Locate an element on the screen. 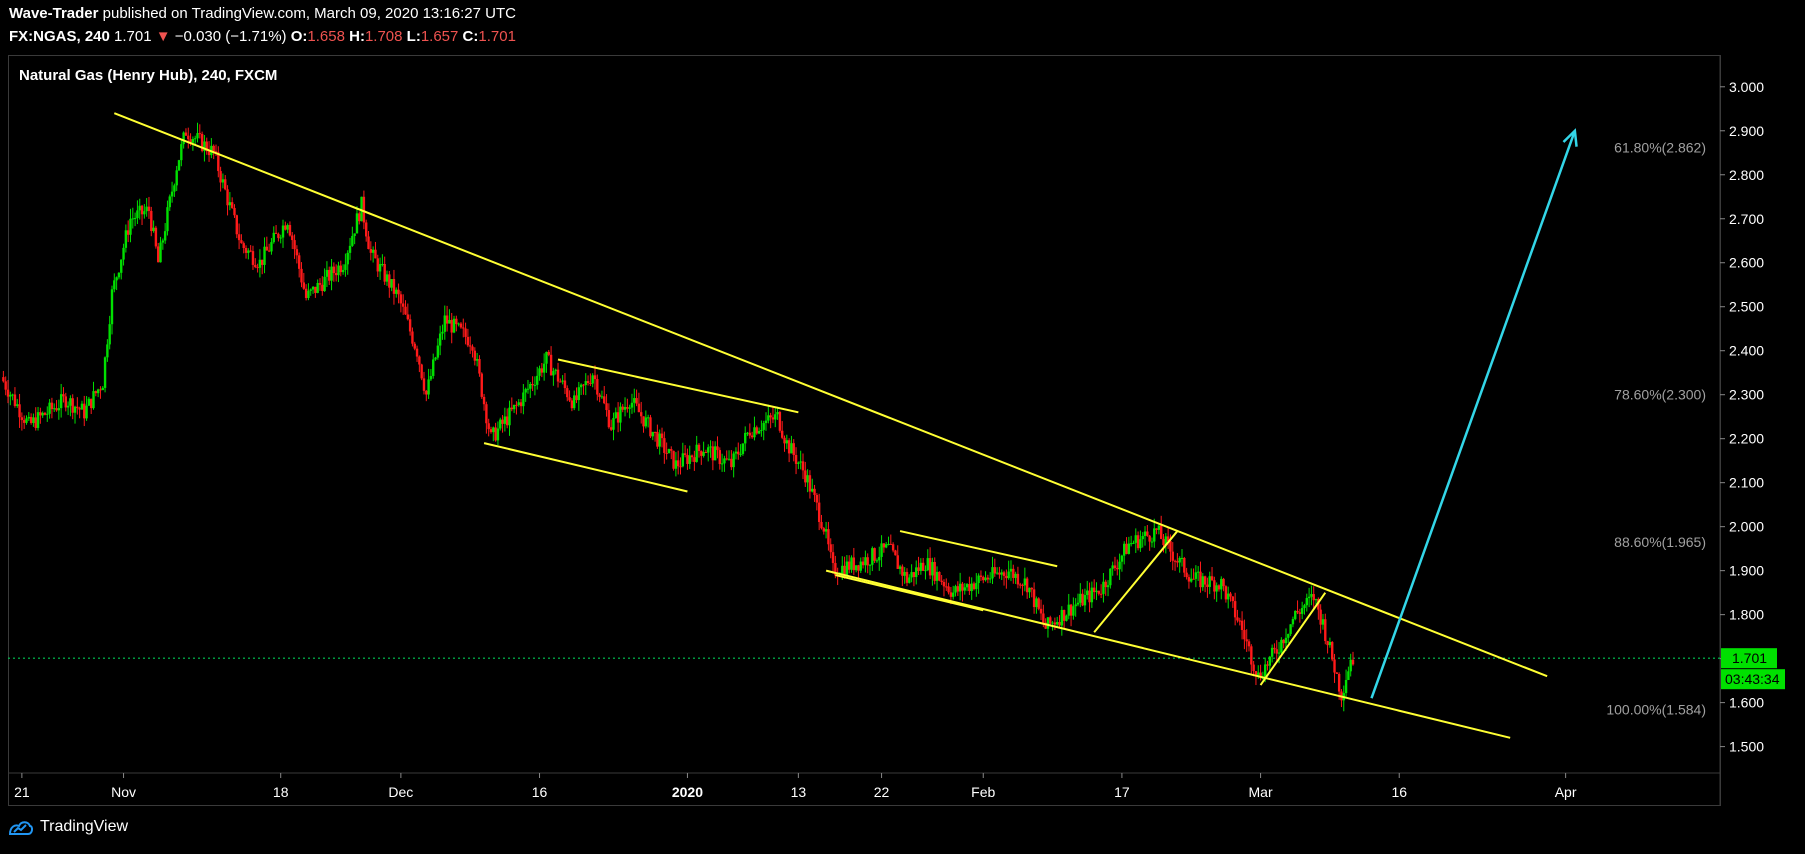 The width and height of the screenshot is (1805, 854). open-value: 1.658 is located at coordinates (326, 36).